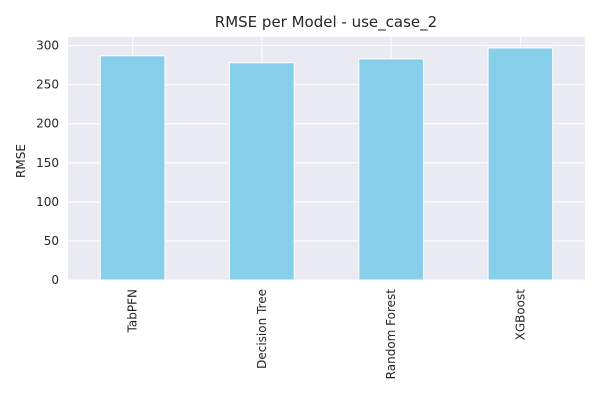  What do you see at coordinates (262, 171) in the screenshot?
I see `bar-decision-tree` at bounding box center [262, 171].